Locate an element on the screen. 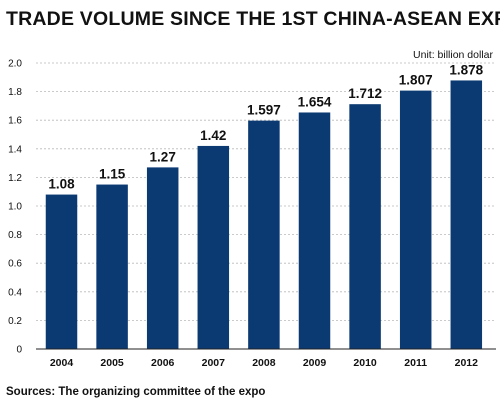 Image resolution: width=500 pixels, height=408 pixels. bar-2009 is located at coordinates (314, 230).